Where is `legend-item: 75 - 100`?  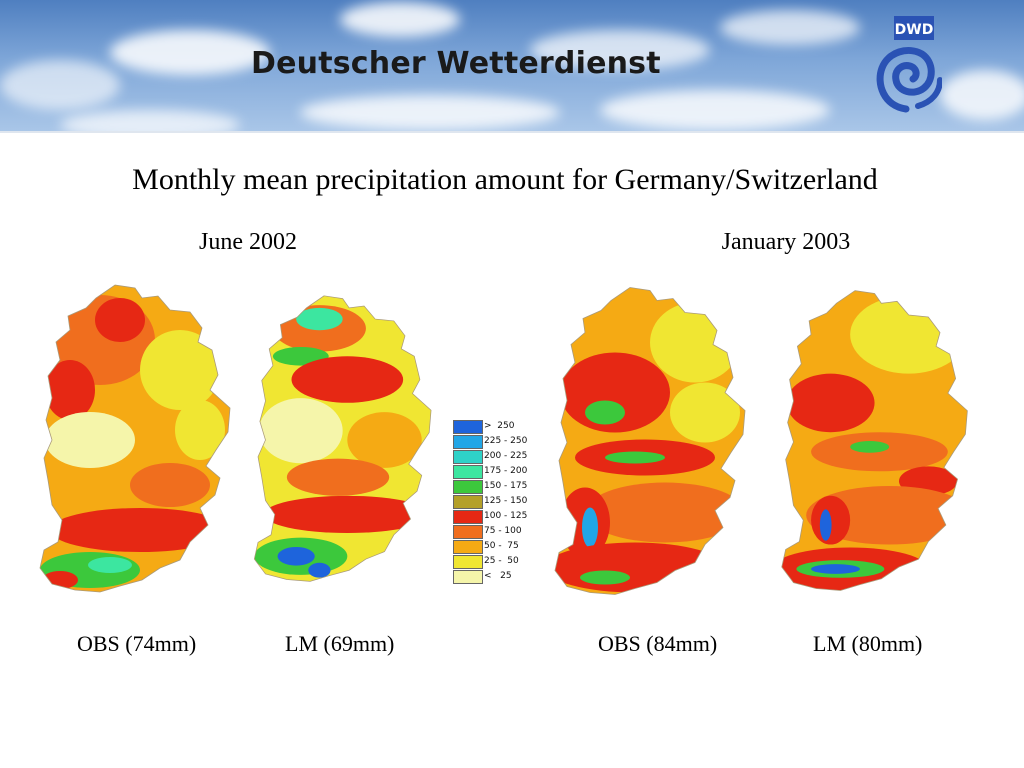
legend-item: 75 - 100 is located at coordinates (500, 532).